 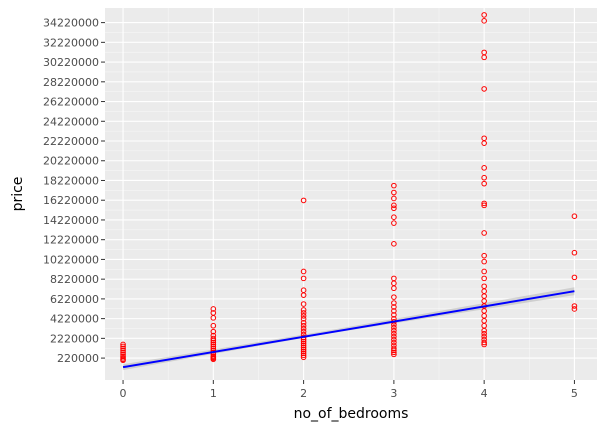 I want to click on y-tick-label: 30220000, so click(x=71, y=62).